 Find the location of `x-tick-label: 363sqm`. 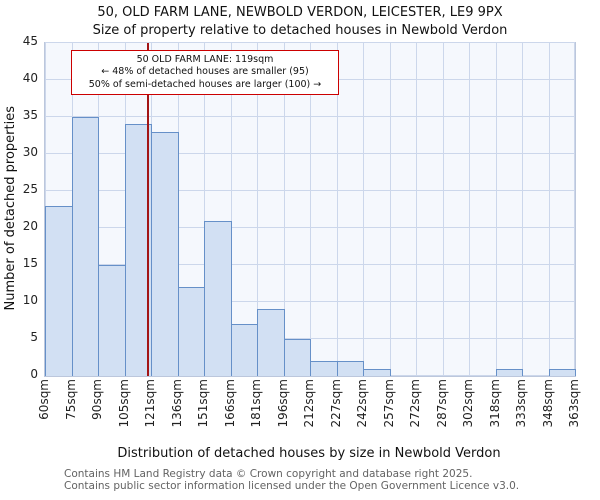

x-tick-label: 363sqm is located at coordinates (574, 403).